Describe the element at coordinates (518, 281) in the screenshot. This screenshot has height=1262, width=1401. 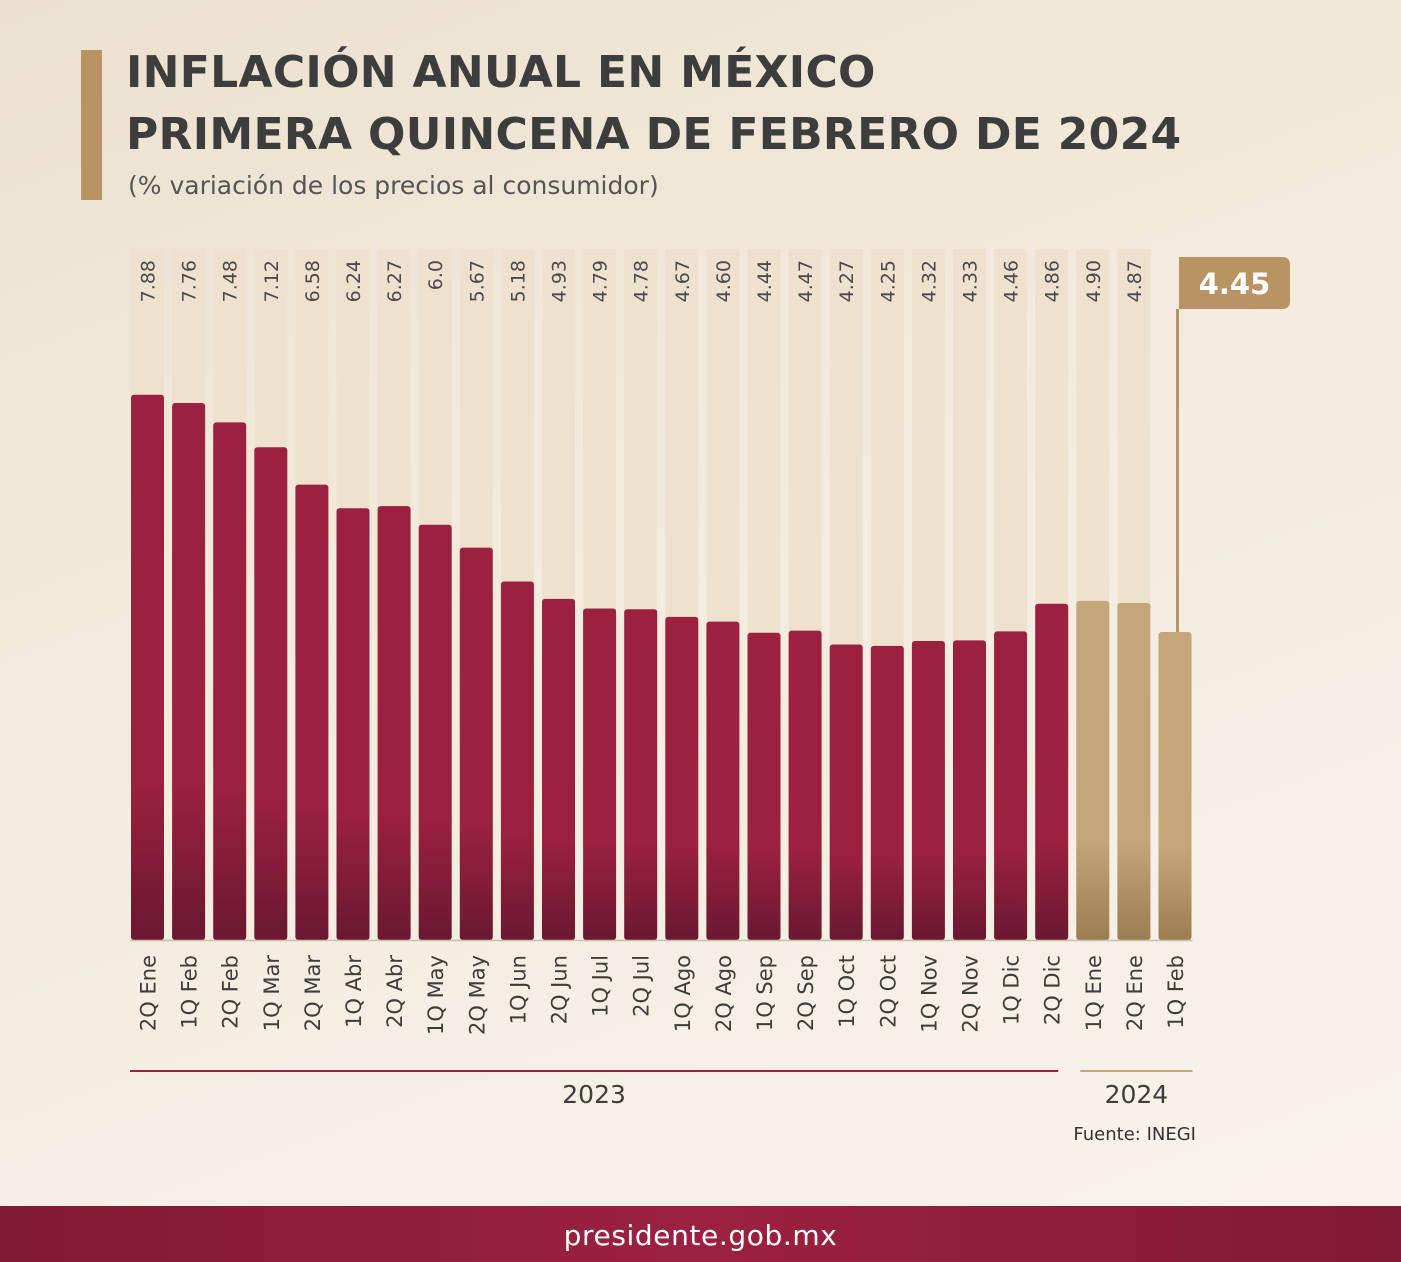
I see `value-label: 5.18` at that location.